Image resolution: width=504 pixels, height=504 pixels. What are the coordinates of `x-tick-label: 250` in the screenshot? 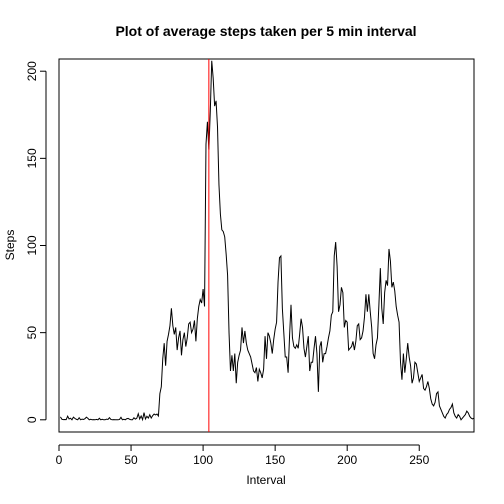 It's located at (419, 460).